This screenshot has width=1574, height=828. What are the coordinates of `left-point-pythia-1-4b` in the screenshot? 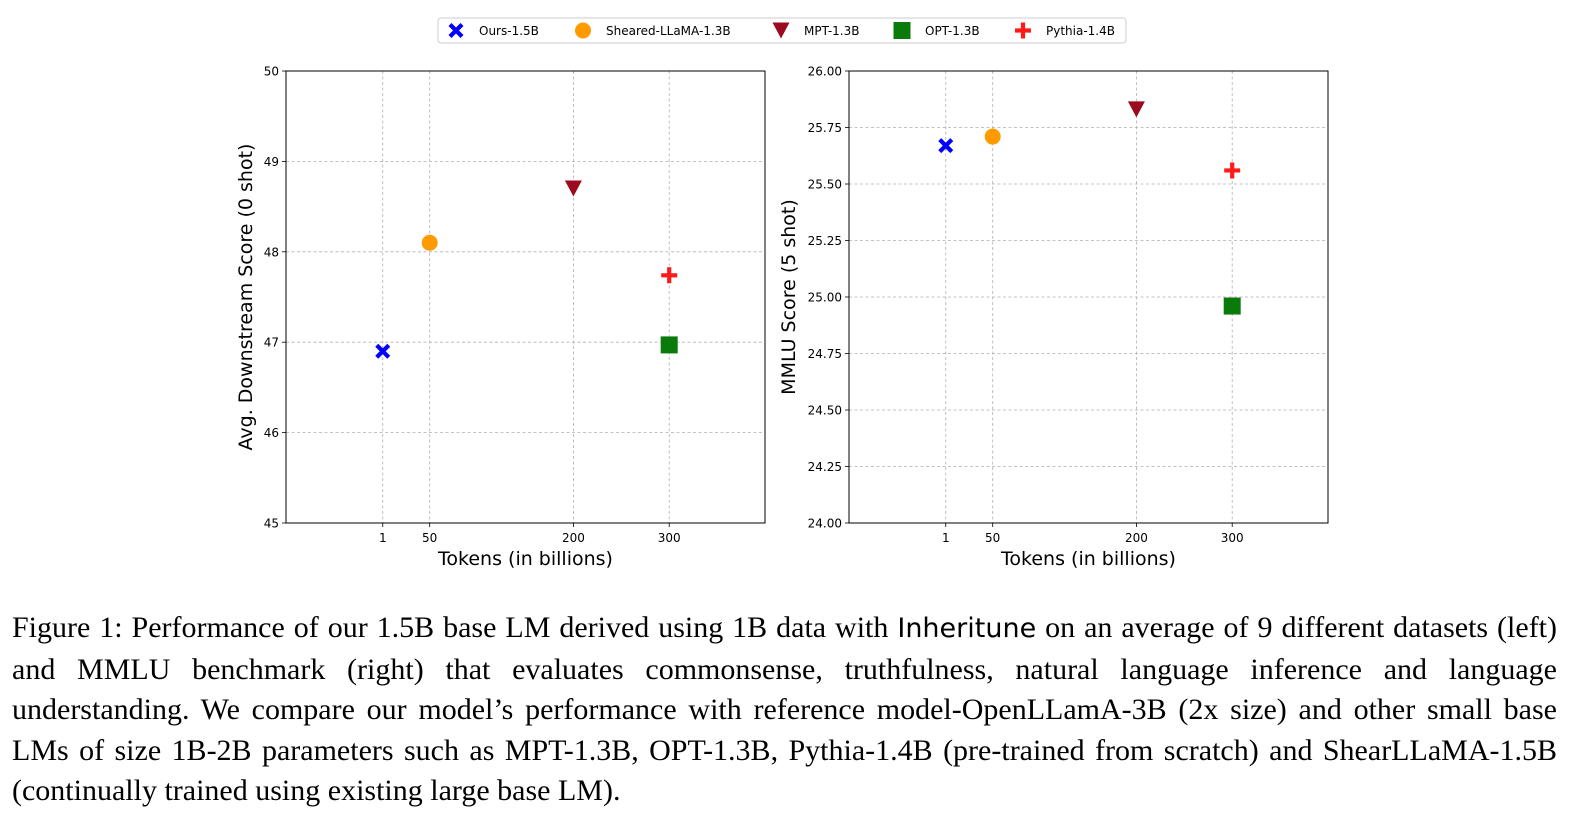 It's located at (669, 275).